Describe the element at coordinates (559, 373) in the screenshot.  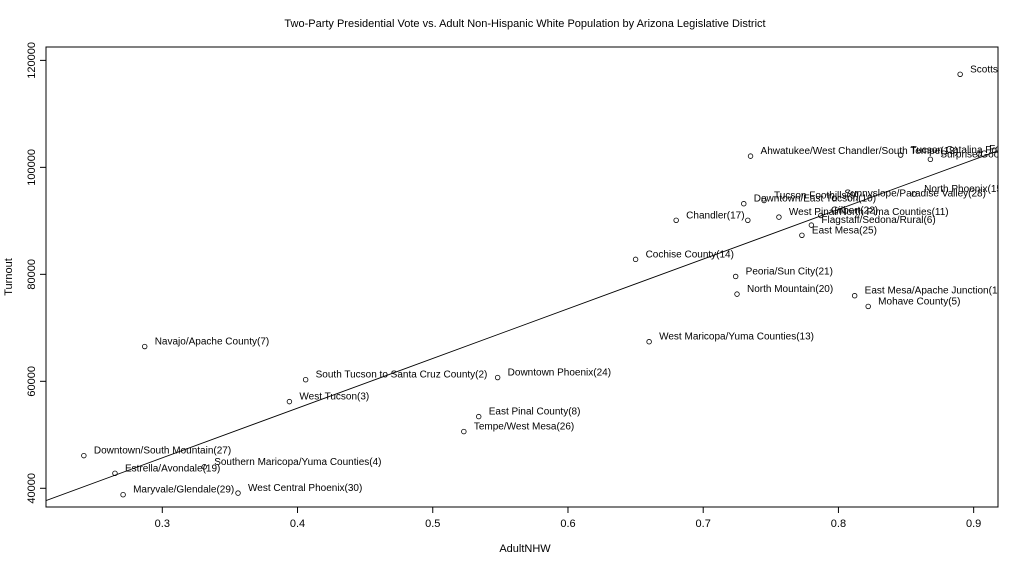
I see `data-point-label: Downtown Phoenix(24)` at that location.